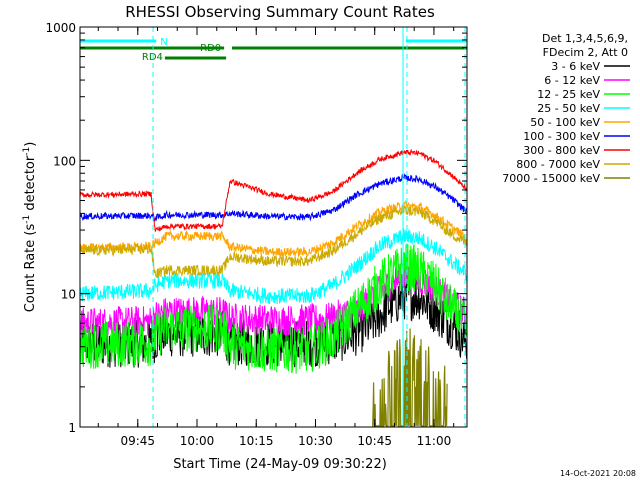  I want to click on series-25-50-kev, so click(273, 266).